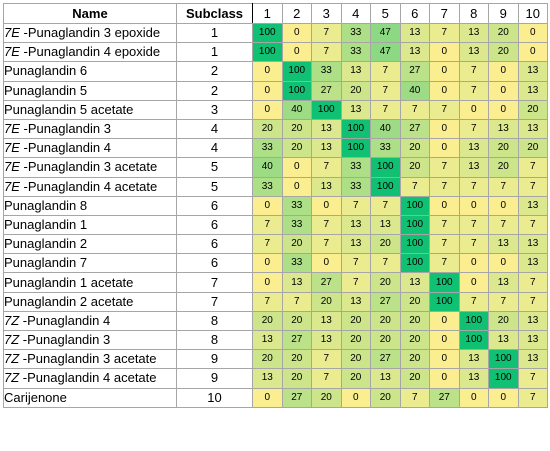 This screenshot has width=550, height=451. What do you see at coordinates (444, 397) in the screenshot?
I see `similarity-cell-col-7: 27` at bounding box center [444, 397].